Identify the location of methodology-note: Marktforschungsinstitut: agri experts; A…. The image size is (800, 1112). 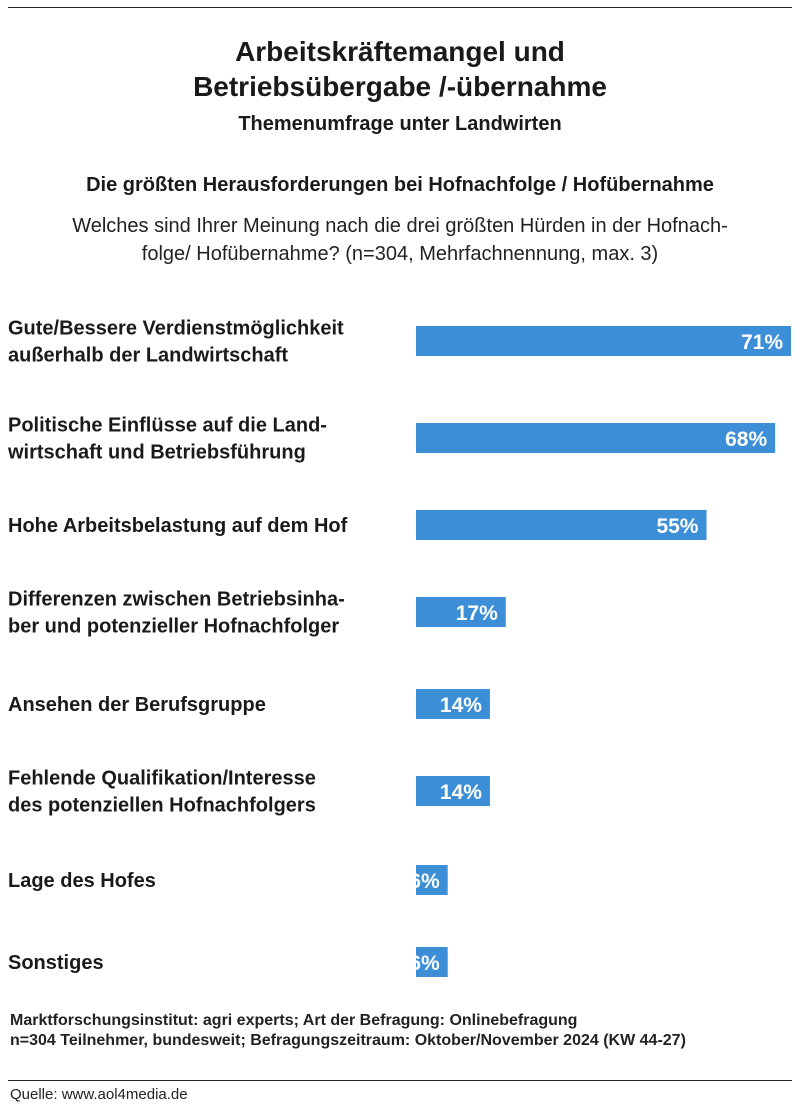
(400, 1031).